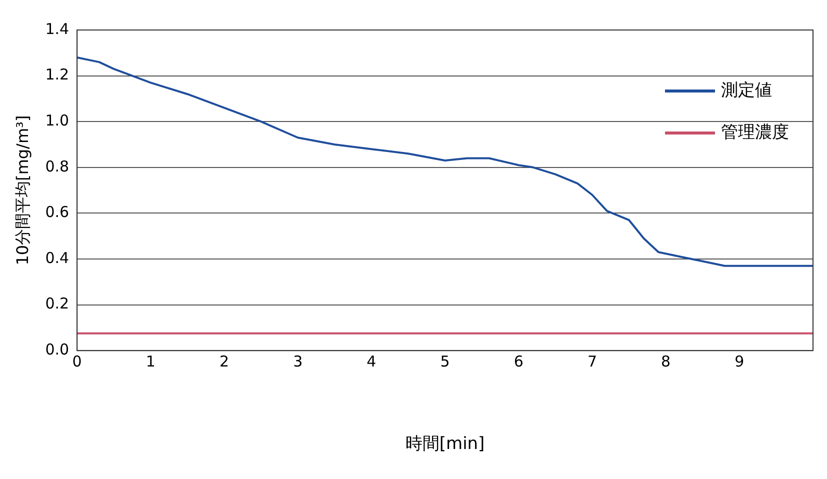 This screenshot has width=827, height=479. Describe the element at coordinates (445, 361) in the screenshot. I see `x-tick-label: 5` at that location.